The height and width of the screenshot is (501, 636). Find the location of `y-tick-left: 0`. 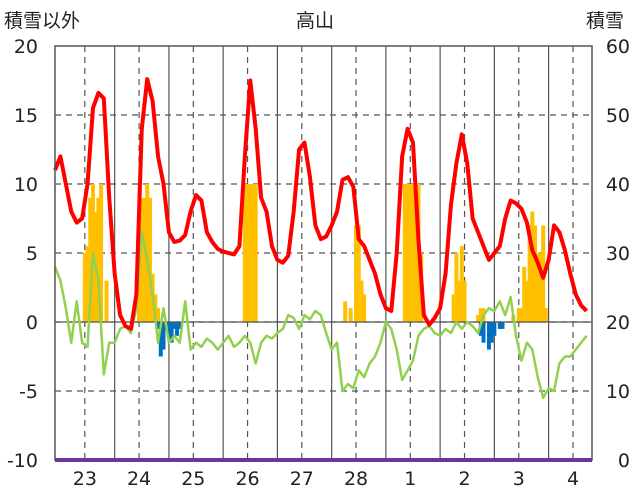

y-tick-left: 0 is located at coordinates (32, 323).